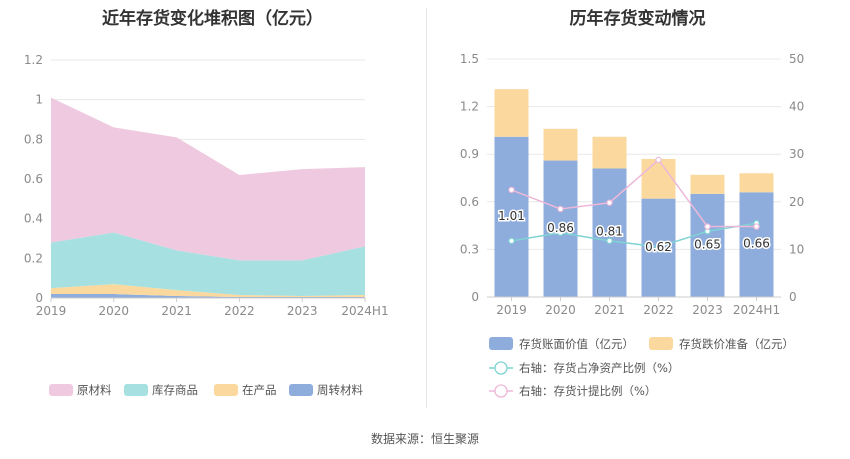 The image size is (850, 459). I want to click on y-left-tick-label: 0.6, so click(469, 202).